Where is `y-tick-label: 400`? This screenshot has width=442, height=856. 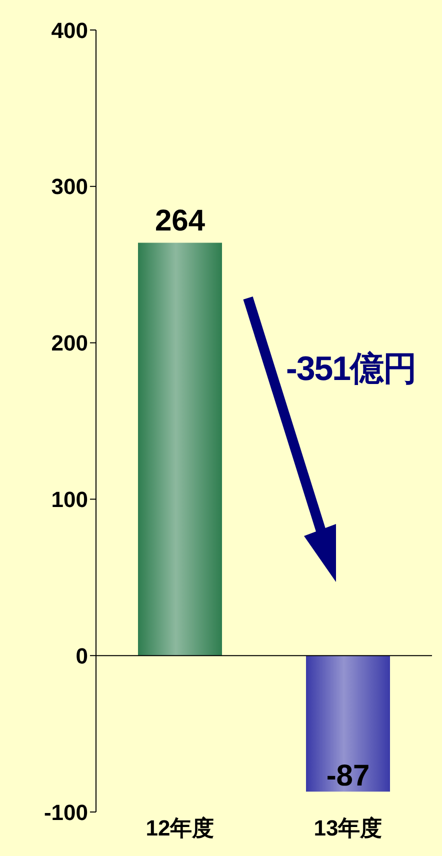 y-tick-label: 400 is located at coordinates (69, 30).